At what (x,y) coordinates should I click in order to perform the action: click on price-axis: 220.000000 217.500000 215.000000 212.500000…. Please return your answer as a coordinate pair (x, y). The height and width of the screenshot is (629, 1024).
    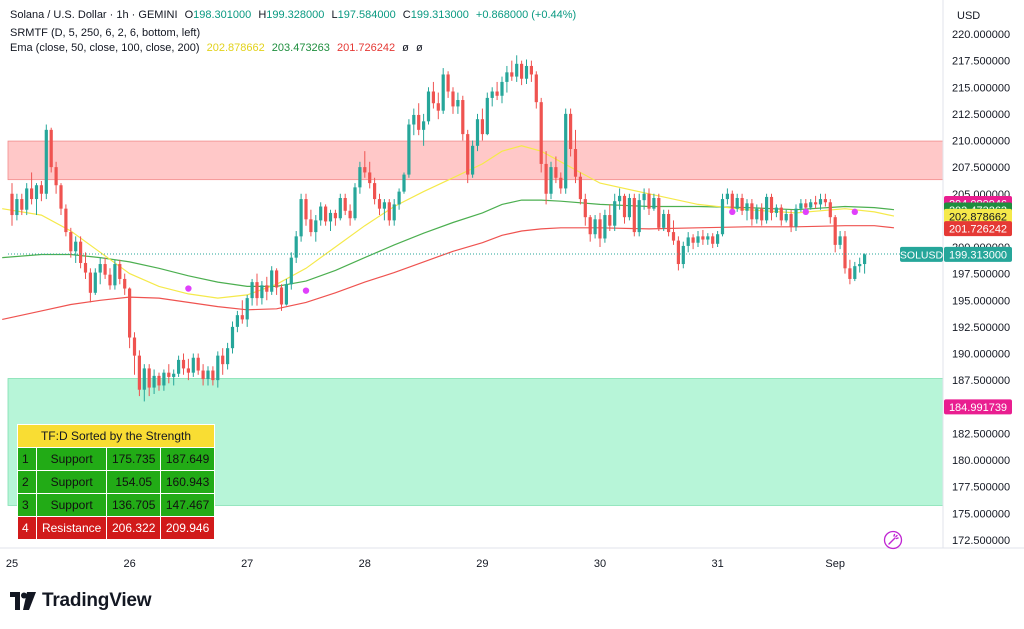
    Looking at the image, I should click on (981, 288).